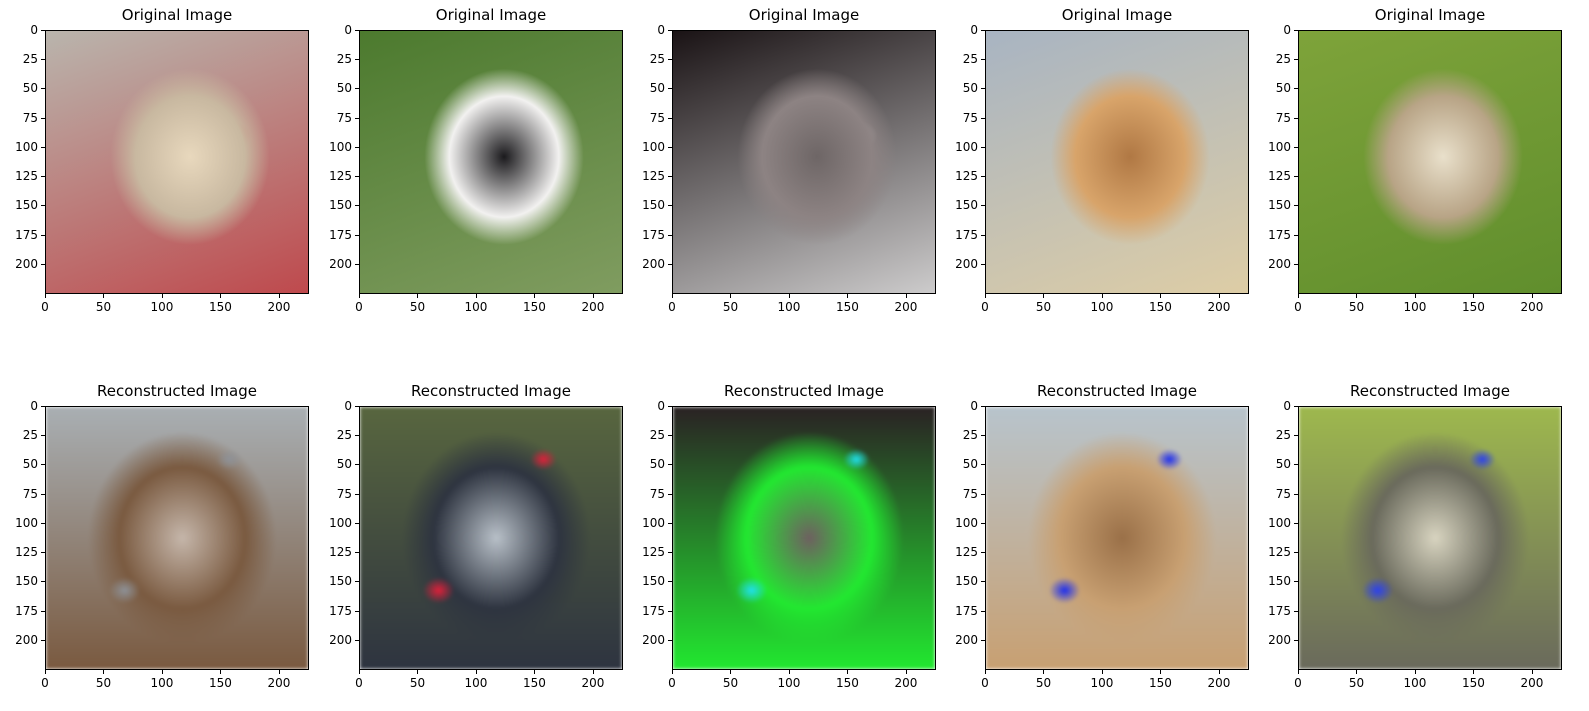 The image size is (1589, 711). Describe the element at coordinates (804, 162) in the screenshot. I see `grey-poodle-dark-room-image` at that location.